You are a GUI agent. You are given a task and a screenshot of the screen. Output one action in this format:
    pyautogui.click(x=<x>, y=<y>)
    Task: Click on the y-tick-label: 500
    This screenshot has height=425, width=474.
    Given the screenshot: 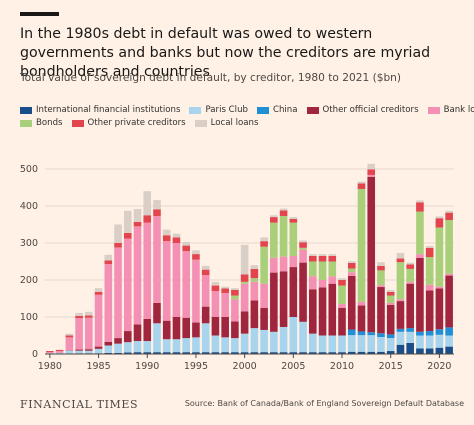 What is the action you would take?
    pyautogui.click(x=29, y=169)
    